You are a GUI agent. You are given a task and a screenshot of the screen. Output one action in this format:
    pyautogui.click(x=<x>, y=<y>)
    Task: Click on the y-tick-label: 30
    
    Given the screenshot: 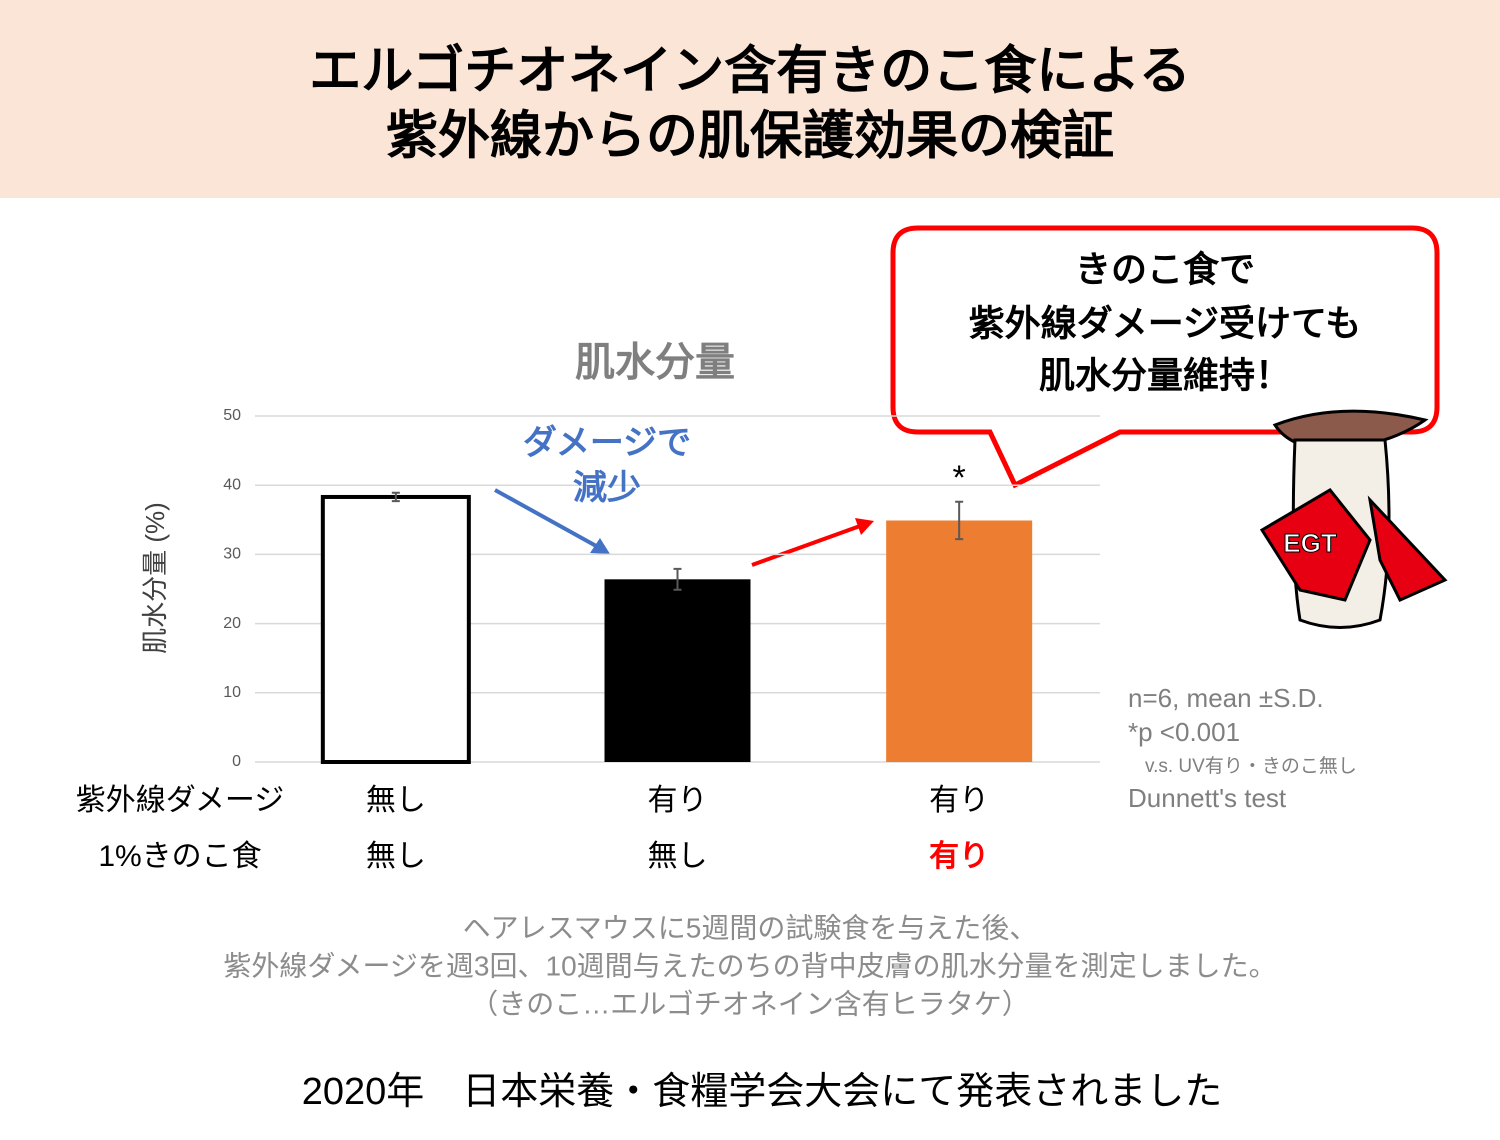 What is the action you would take?
    pyautogui.click(x=232, y=554)
    